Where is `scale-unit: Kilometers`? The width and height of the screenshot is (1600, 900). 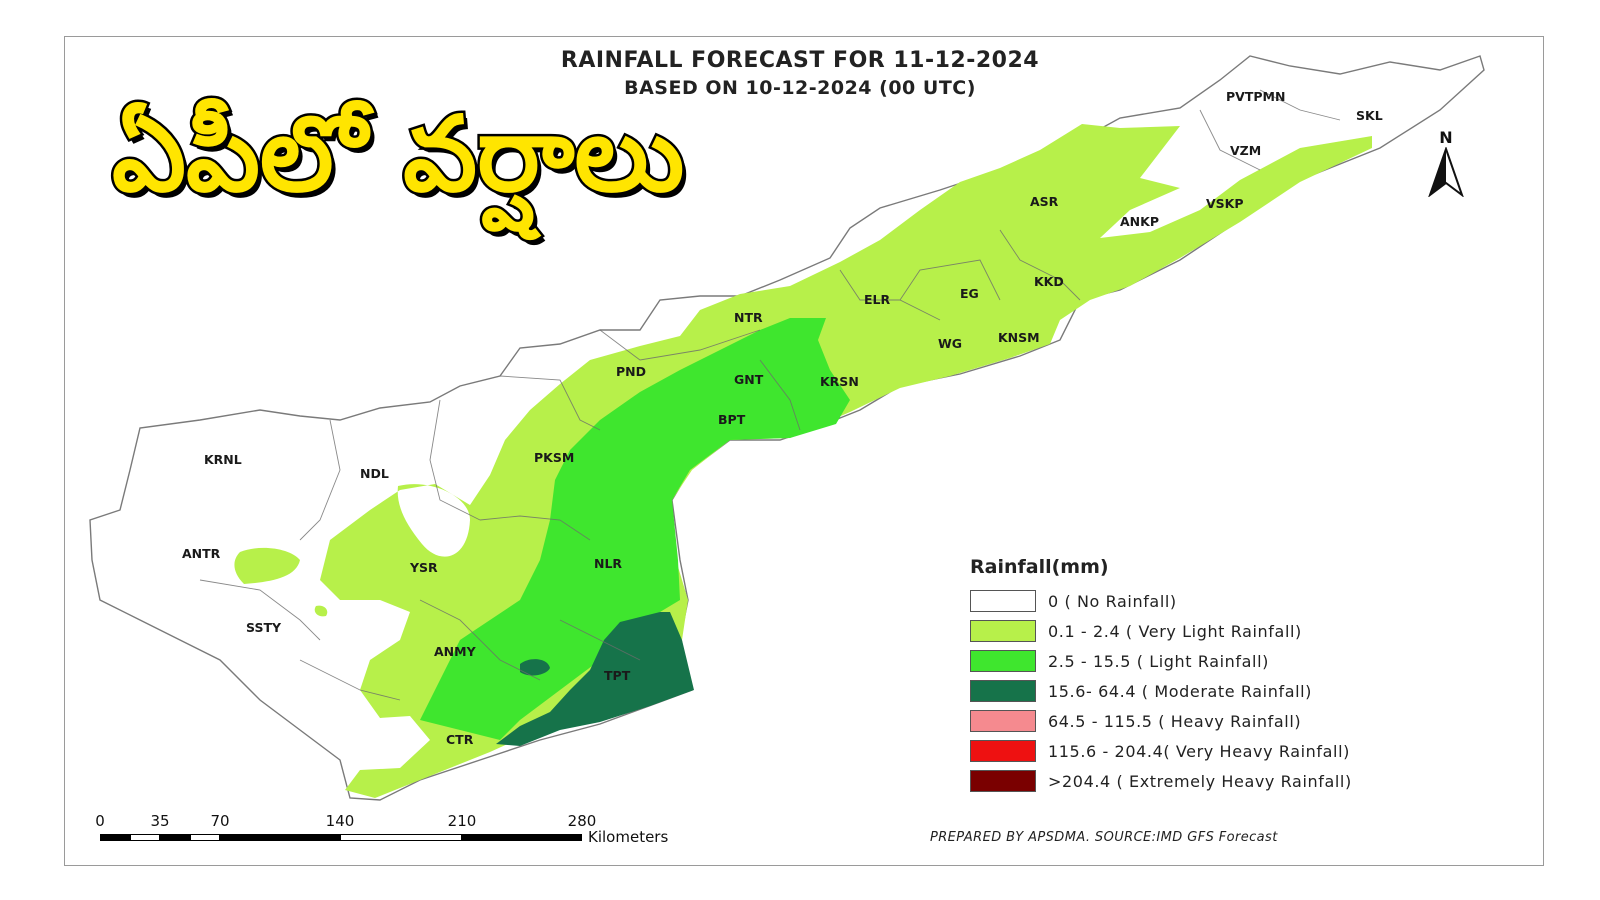 scale-unit: Kilometers is located at coordinates (628, 837).